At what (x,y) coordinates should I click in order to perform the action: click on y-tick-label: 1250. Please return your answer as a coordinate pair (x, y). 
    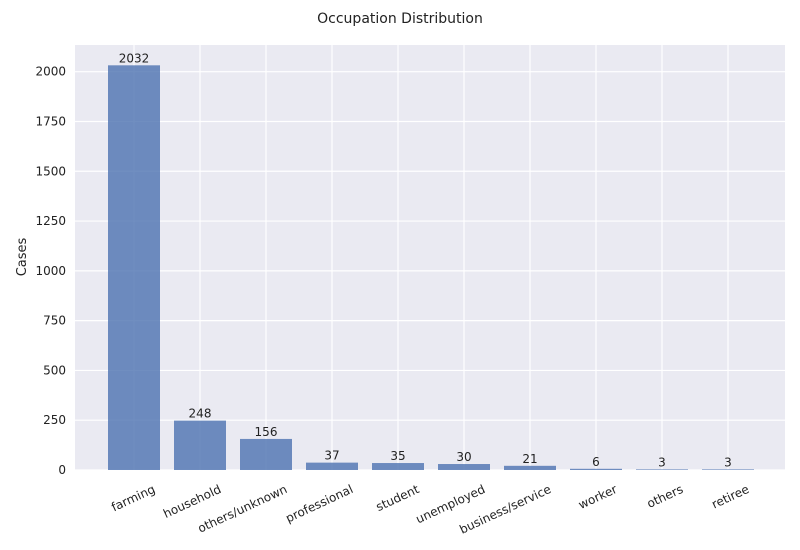
    Looking at the image, I should click on (50, 221).